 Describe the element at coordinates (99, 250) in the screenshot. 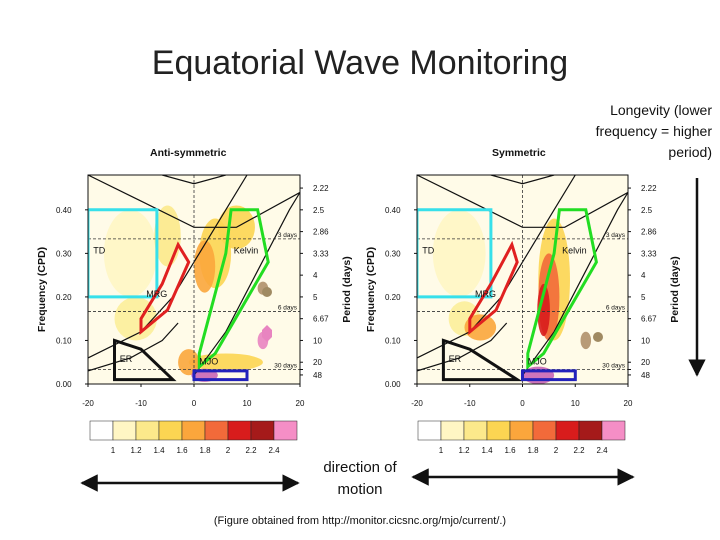

I see `wave-region-label: TD` at that location.